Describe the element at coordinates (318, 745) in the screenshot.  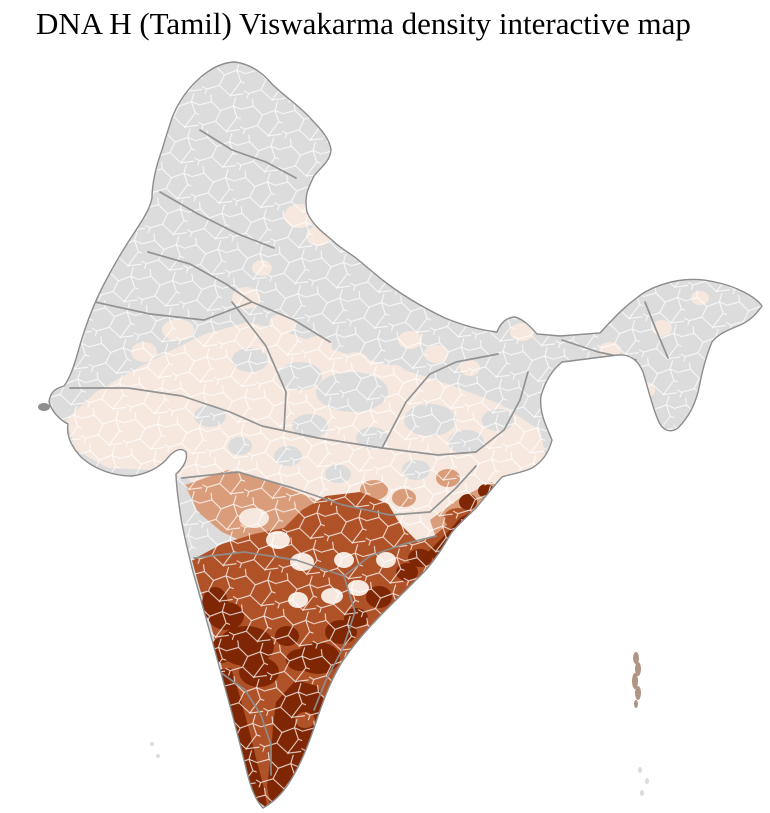
I see `district-patch` at that location.